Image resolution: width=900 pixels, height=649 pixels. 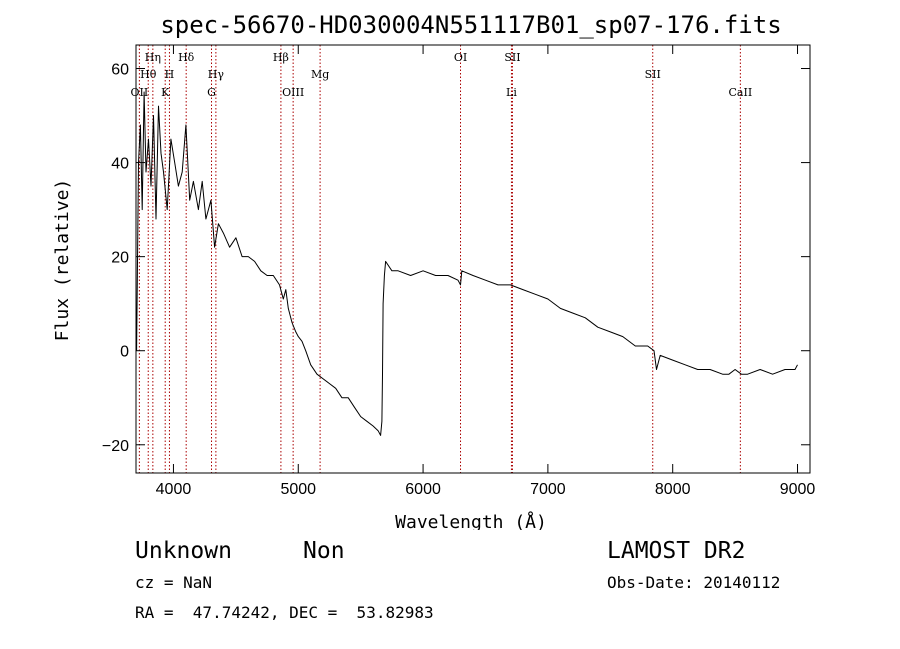 What do you see at coordinates (511, 92) in the screenshot?
I see `marker-label-13: Li` at bounding box center [511, 92].